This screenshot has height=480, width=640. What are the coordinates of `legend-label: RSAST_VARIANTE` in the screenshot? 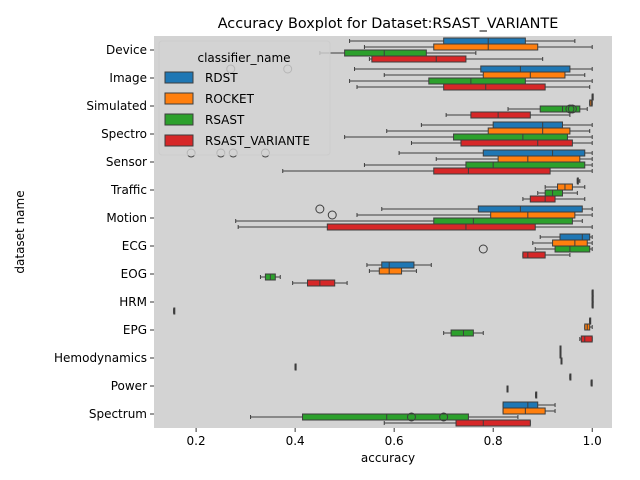 It's located at (257, 141).